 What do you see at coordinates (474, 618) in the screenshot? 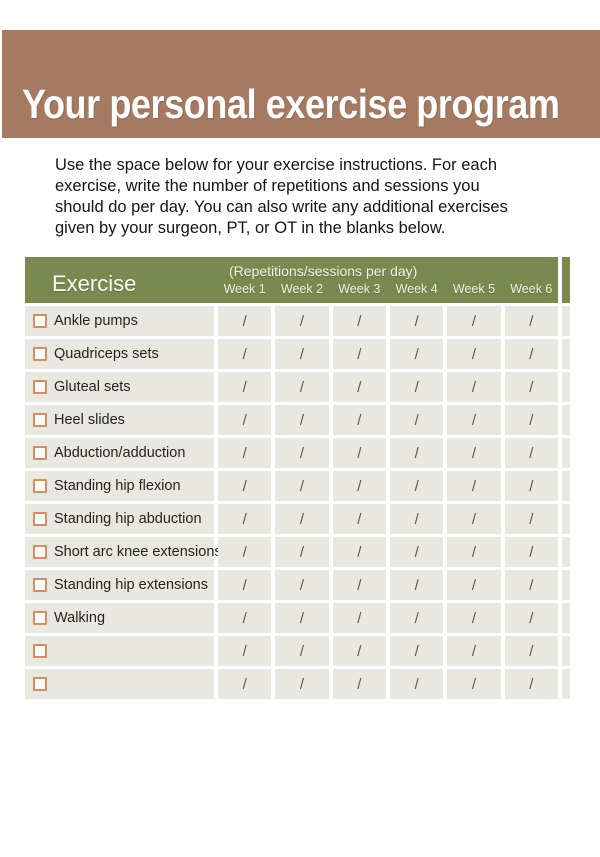
I see `week-cell-r10-w5: /` at bounding box center [474, 618].